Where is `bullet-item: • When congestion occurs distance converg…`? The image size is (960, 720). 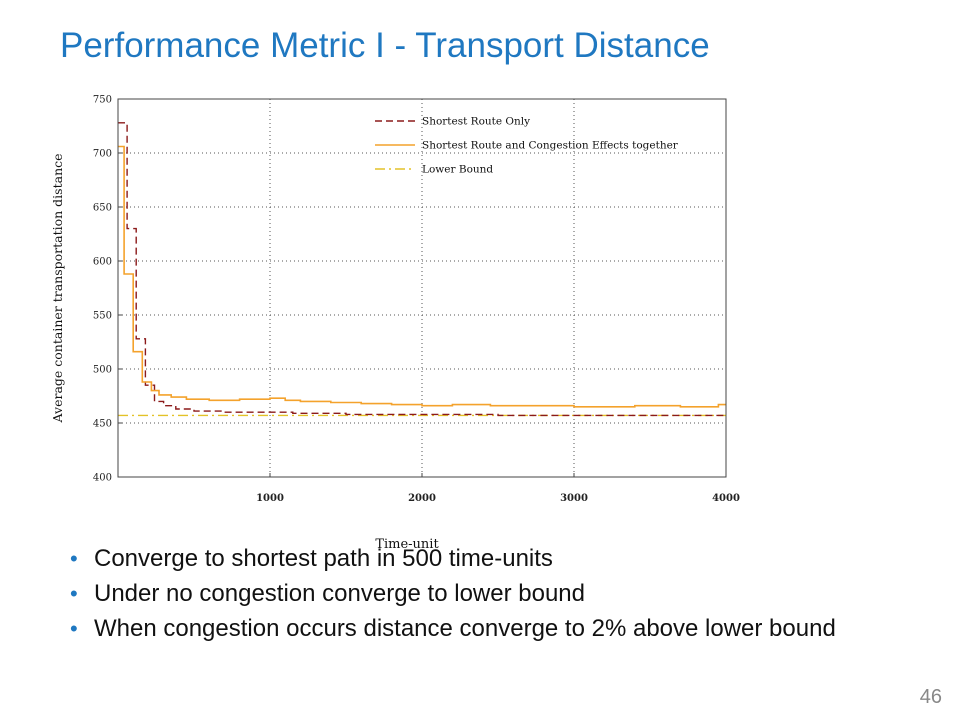
bullet-item: • When congestion occurs distance converg… is located at coordinates (480, 628).